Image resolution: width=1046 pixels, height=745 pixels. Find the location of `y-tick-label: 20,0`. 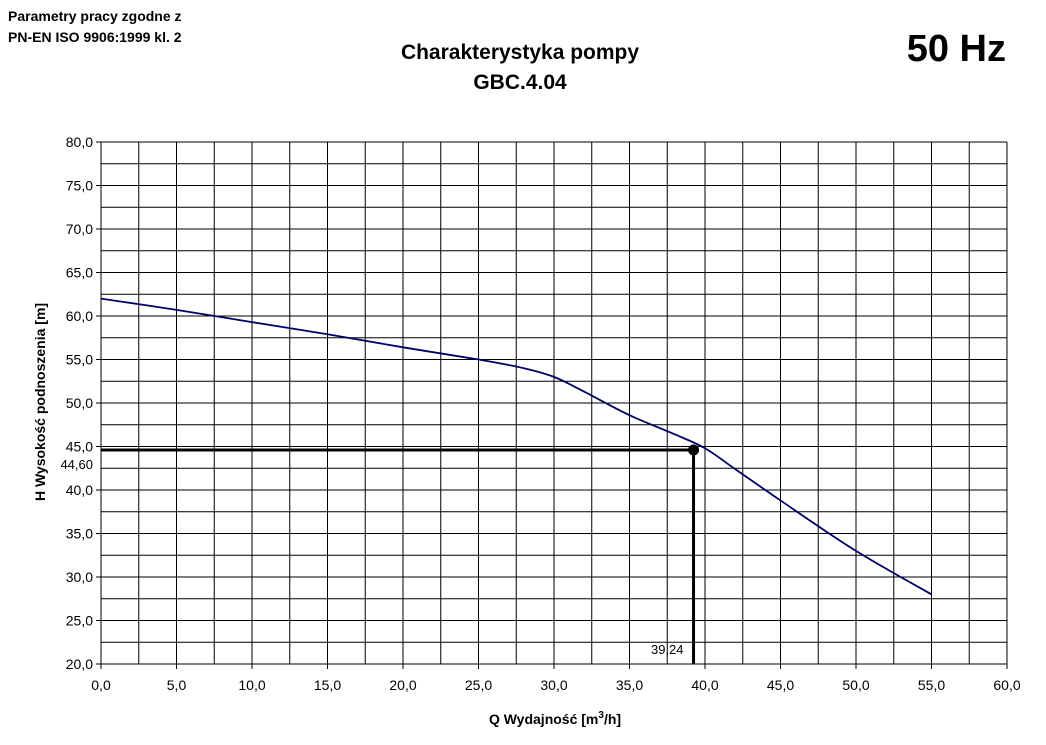

y-tick-label: 20,0 is located at coordinates (79, 664).